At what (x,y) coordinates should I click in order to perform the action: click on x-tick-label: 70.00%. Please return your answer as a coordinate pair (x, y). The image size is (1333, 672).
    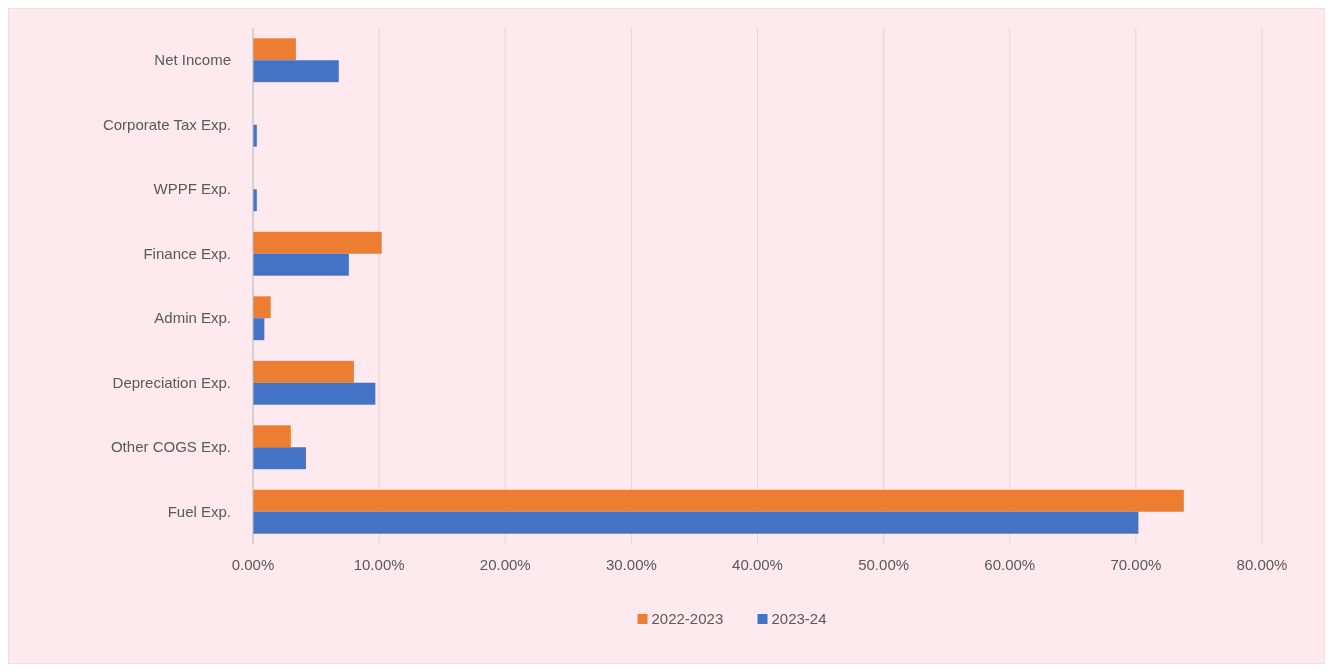
    Looking at the image, I should click on (1136, 564).